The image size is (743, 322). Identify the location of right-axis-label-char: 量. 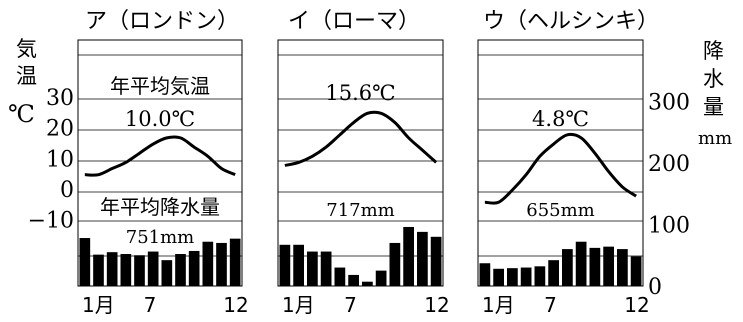
(713, 107).